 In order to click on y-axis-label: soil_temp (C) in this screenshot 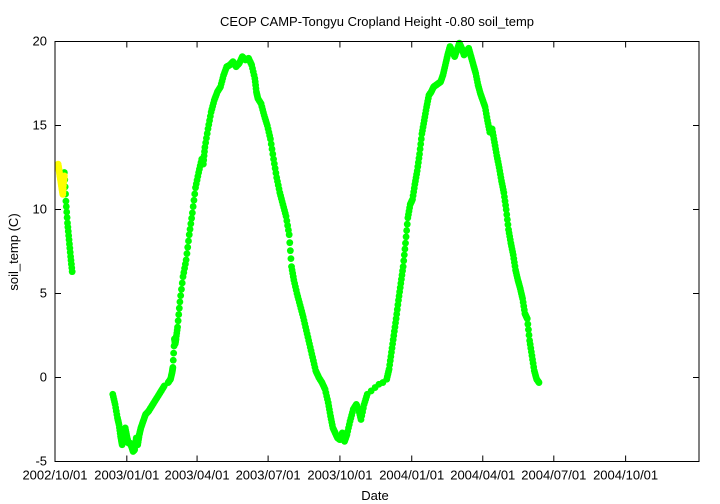, I will do `click(13, 251)`.